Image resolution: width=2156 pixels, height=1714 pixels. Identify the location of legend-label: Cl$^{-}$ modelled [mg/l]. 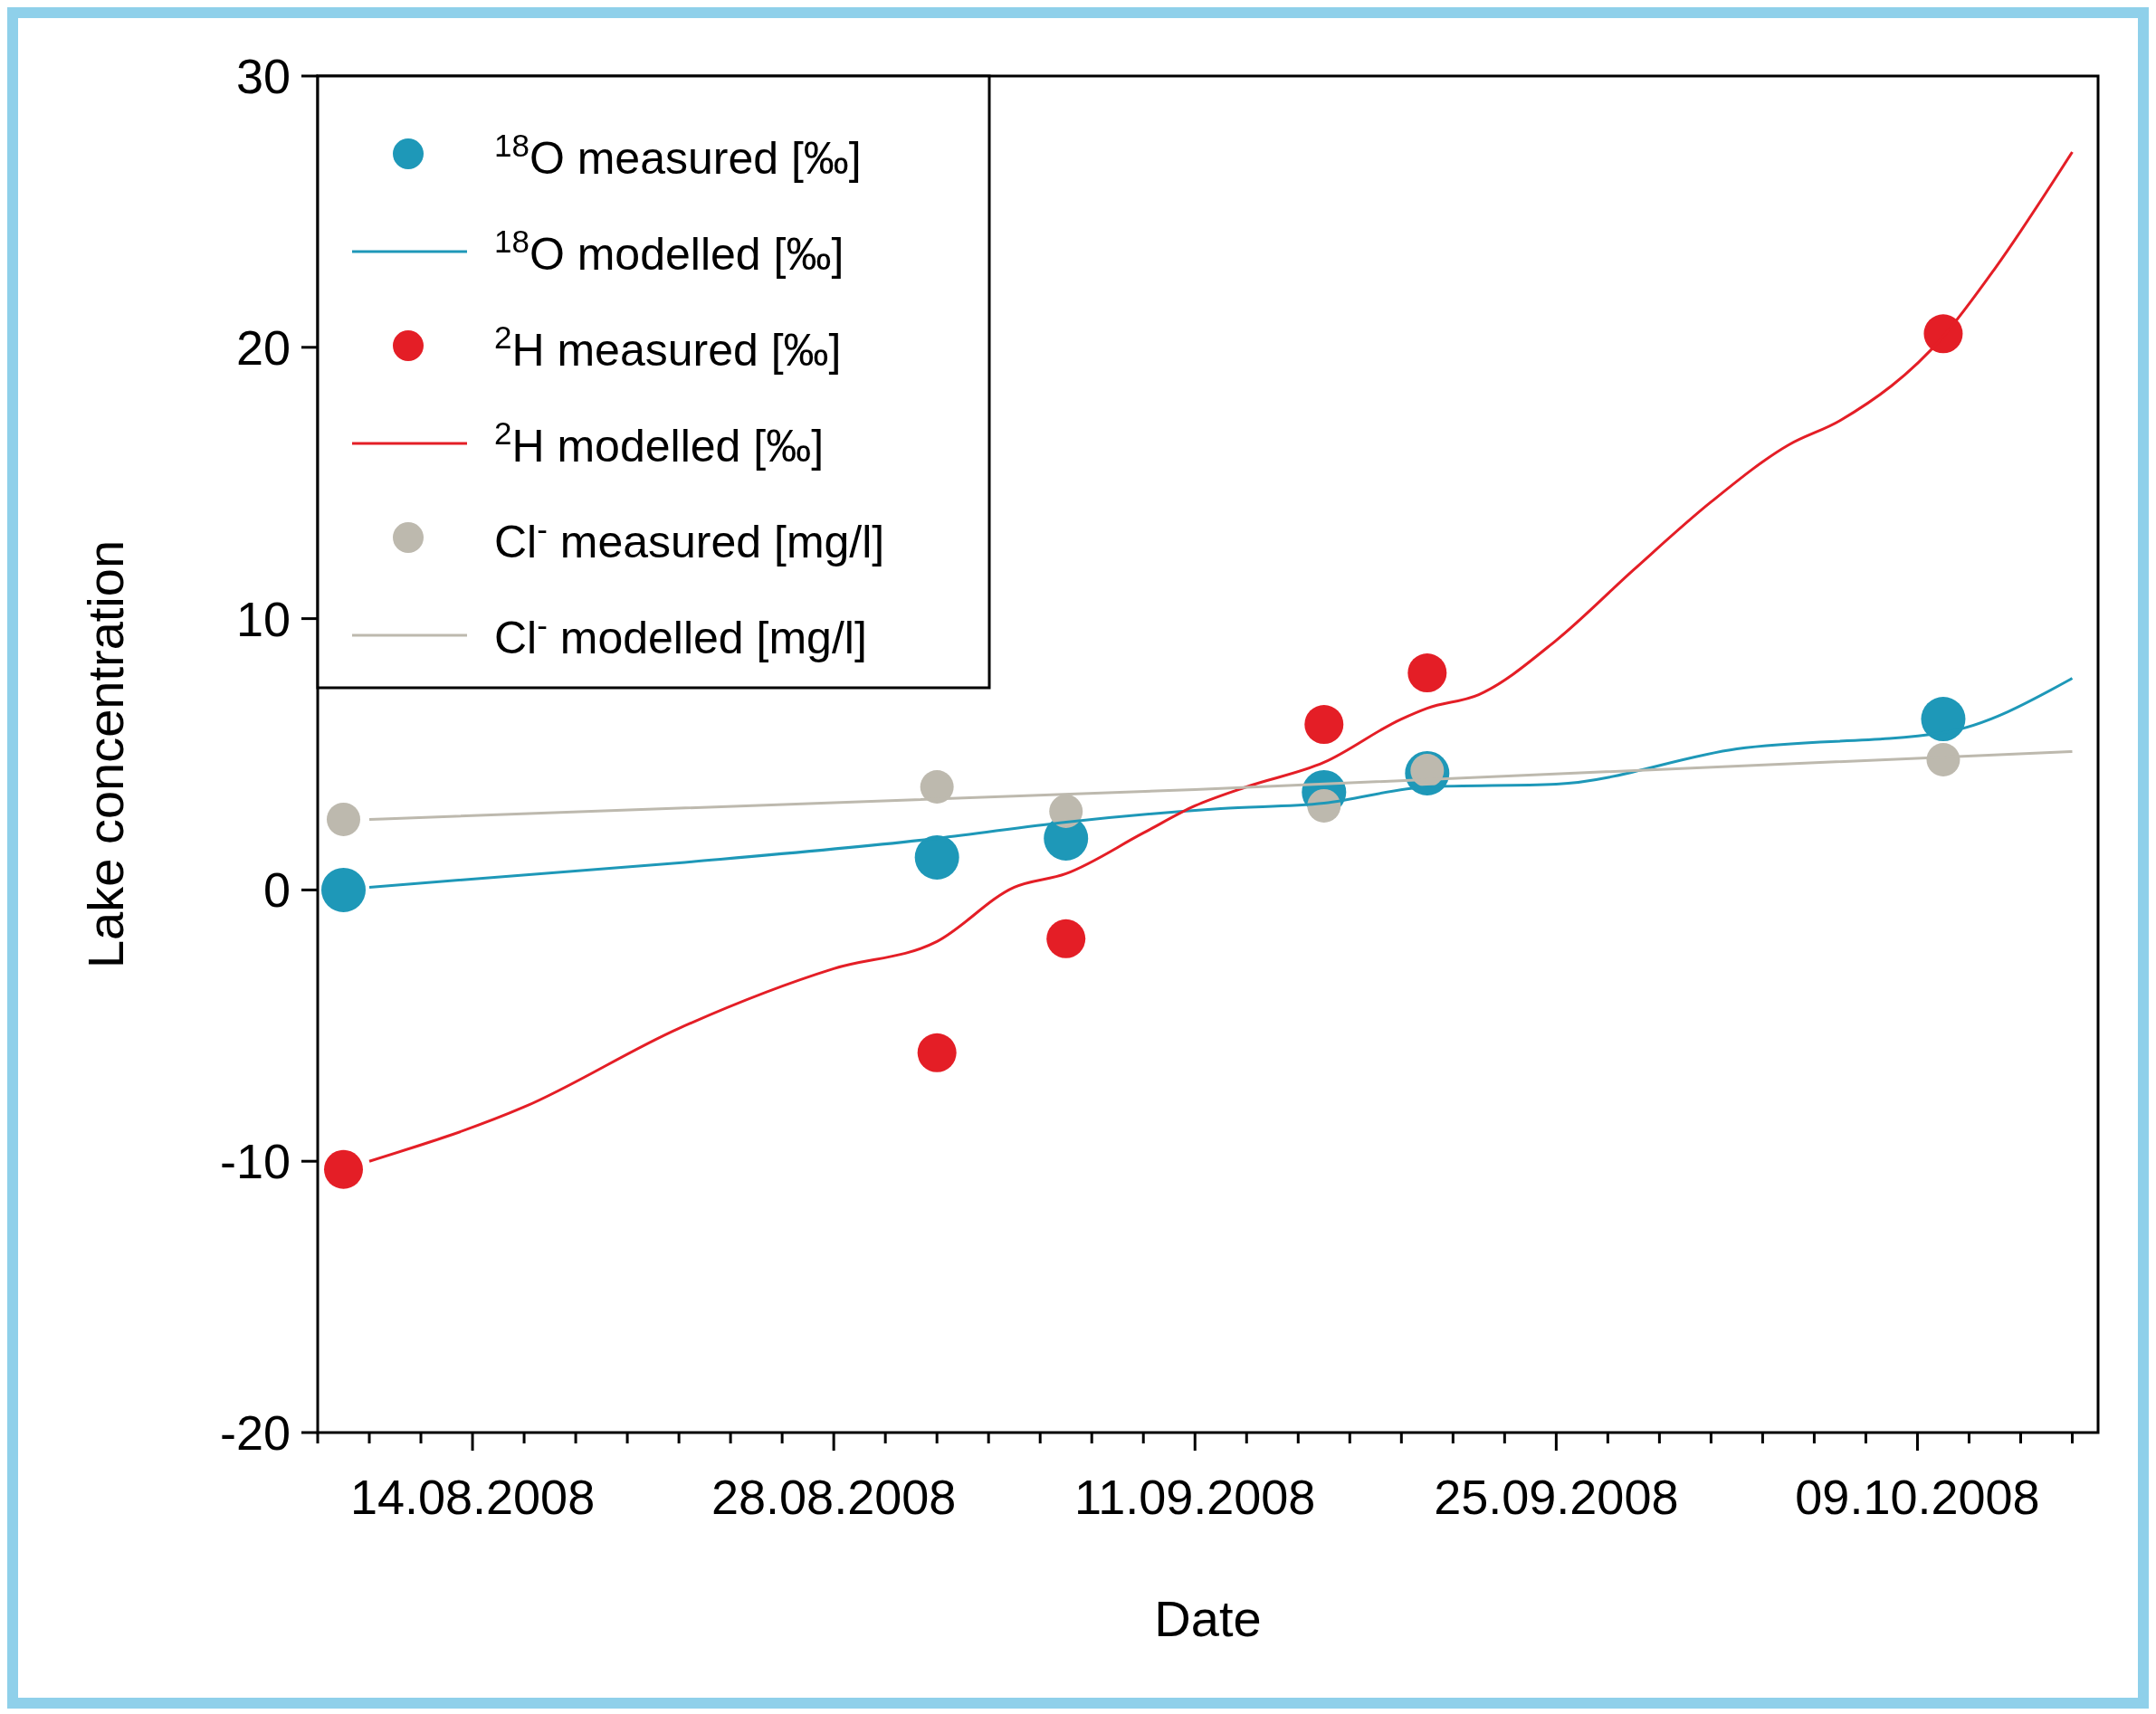
(680, 634).